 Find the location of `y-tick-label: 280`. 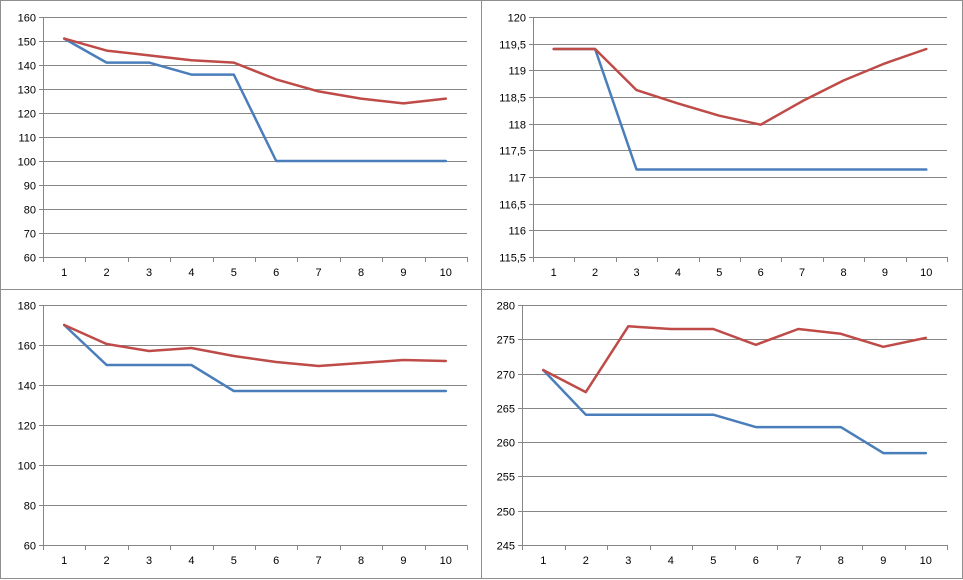

y-tick-label: 280 is located at coordinates (506, 307).